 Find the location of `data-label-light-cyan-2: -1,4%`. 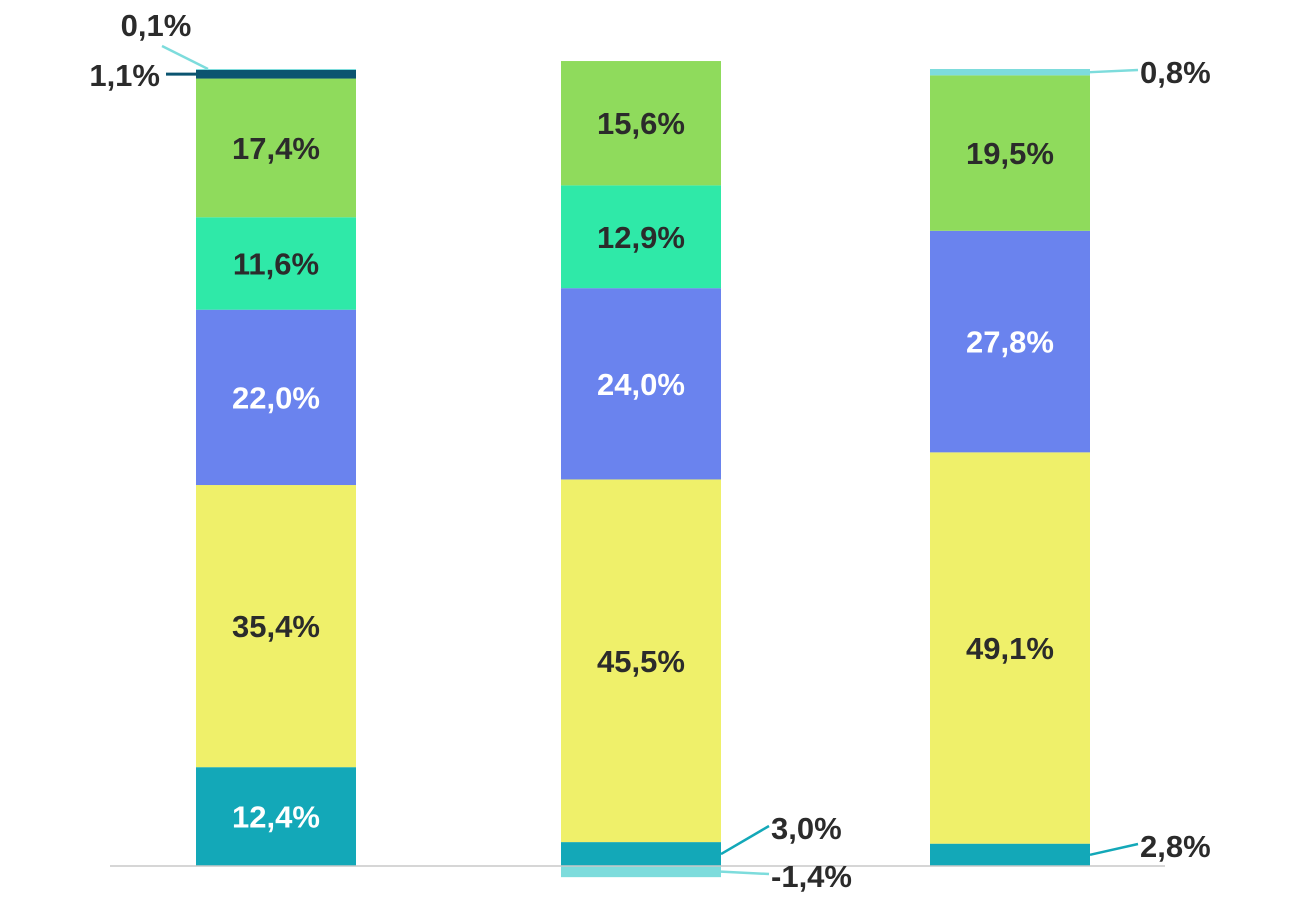

data-label-light-cyan-2: -1,4% is located at coordinates (811, 876).